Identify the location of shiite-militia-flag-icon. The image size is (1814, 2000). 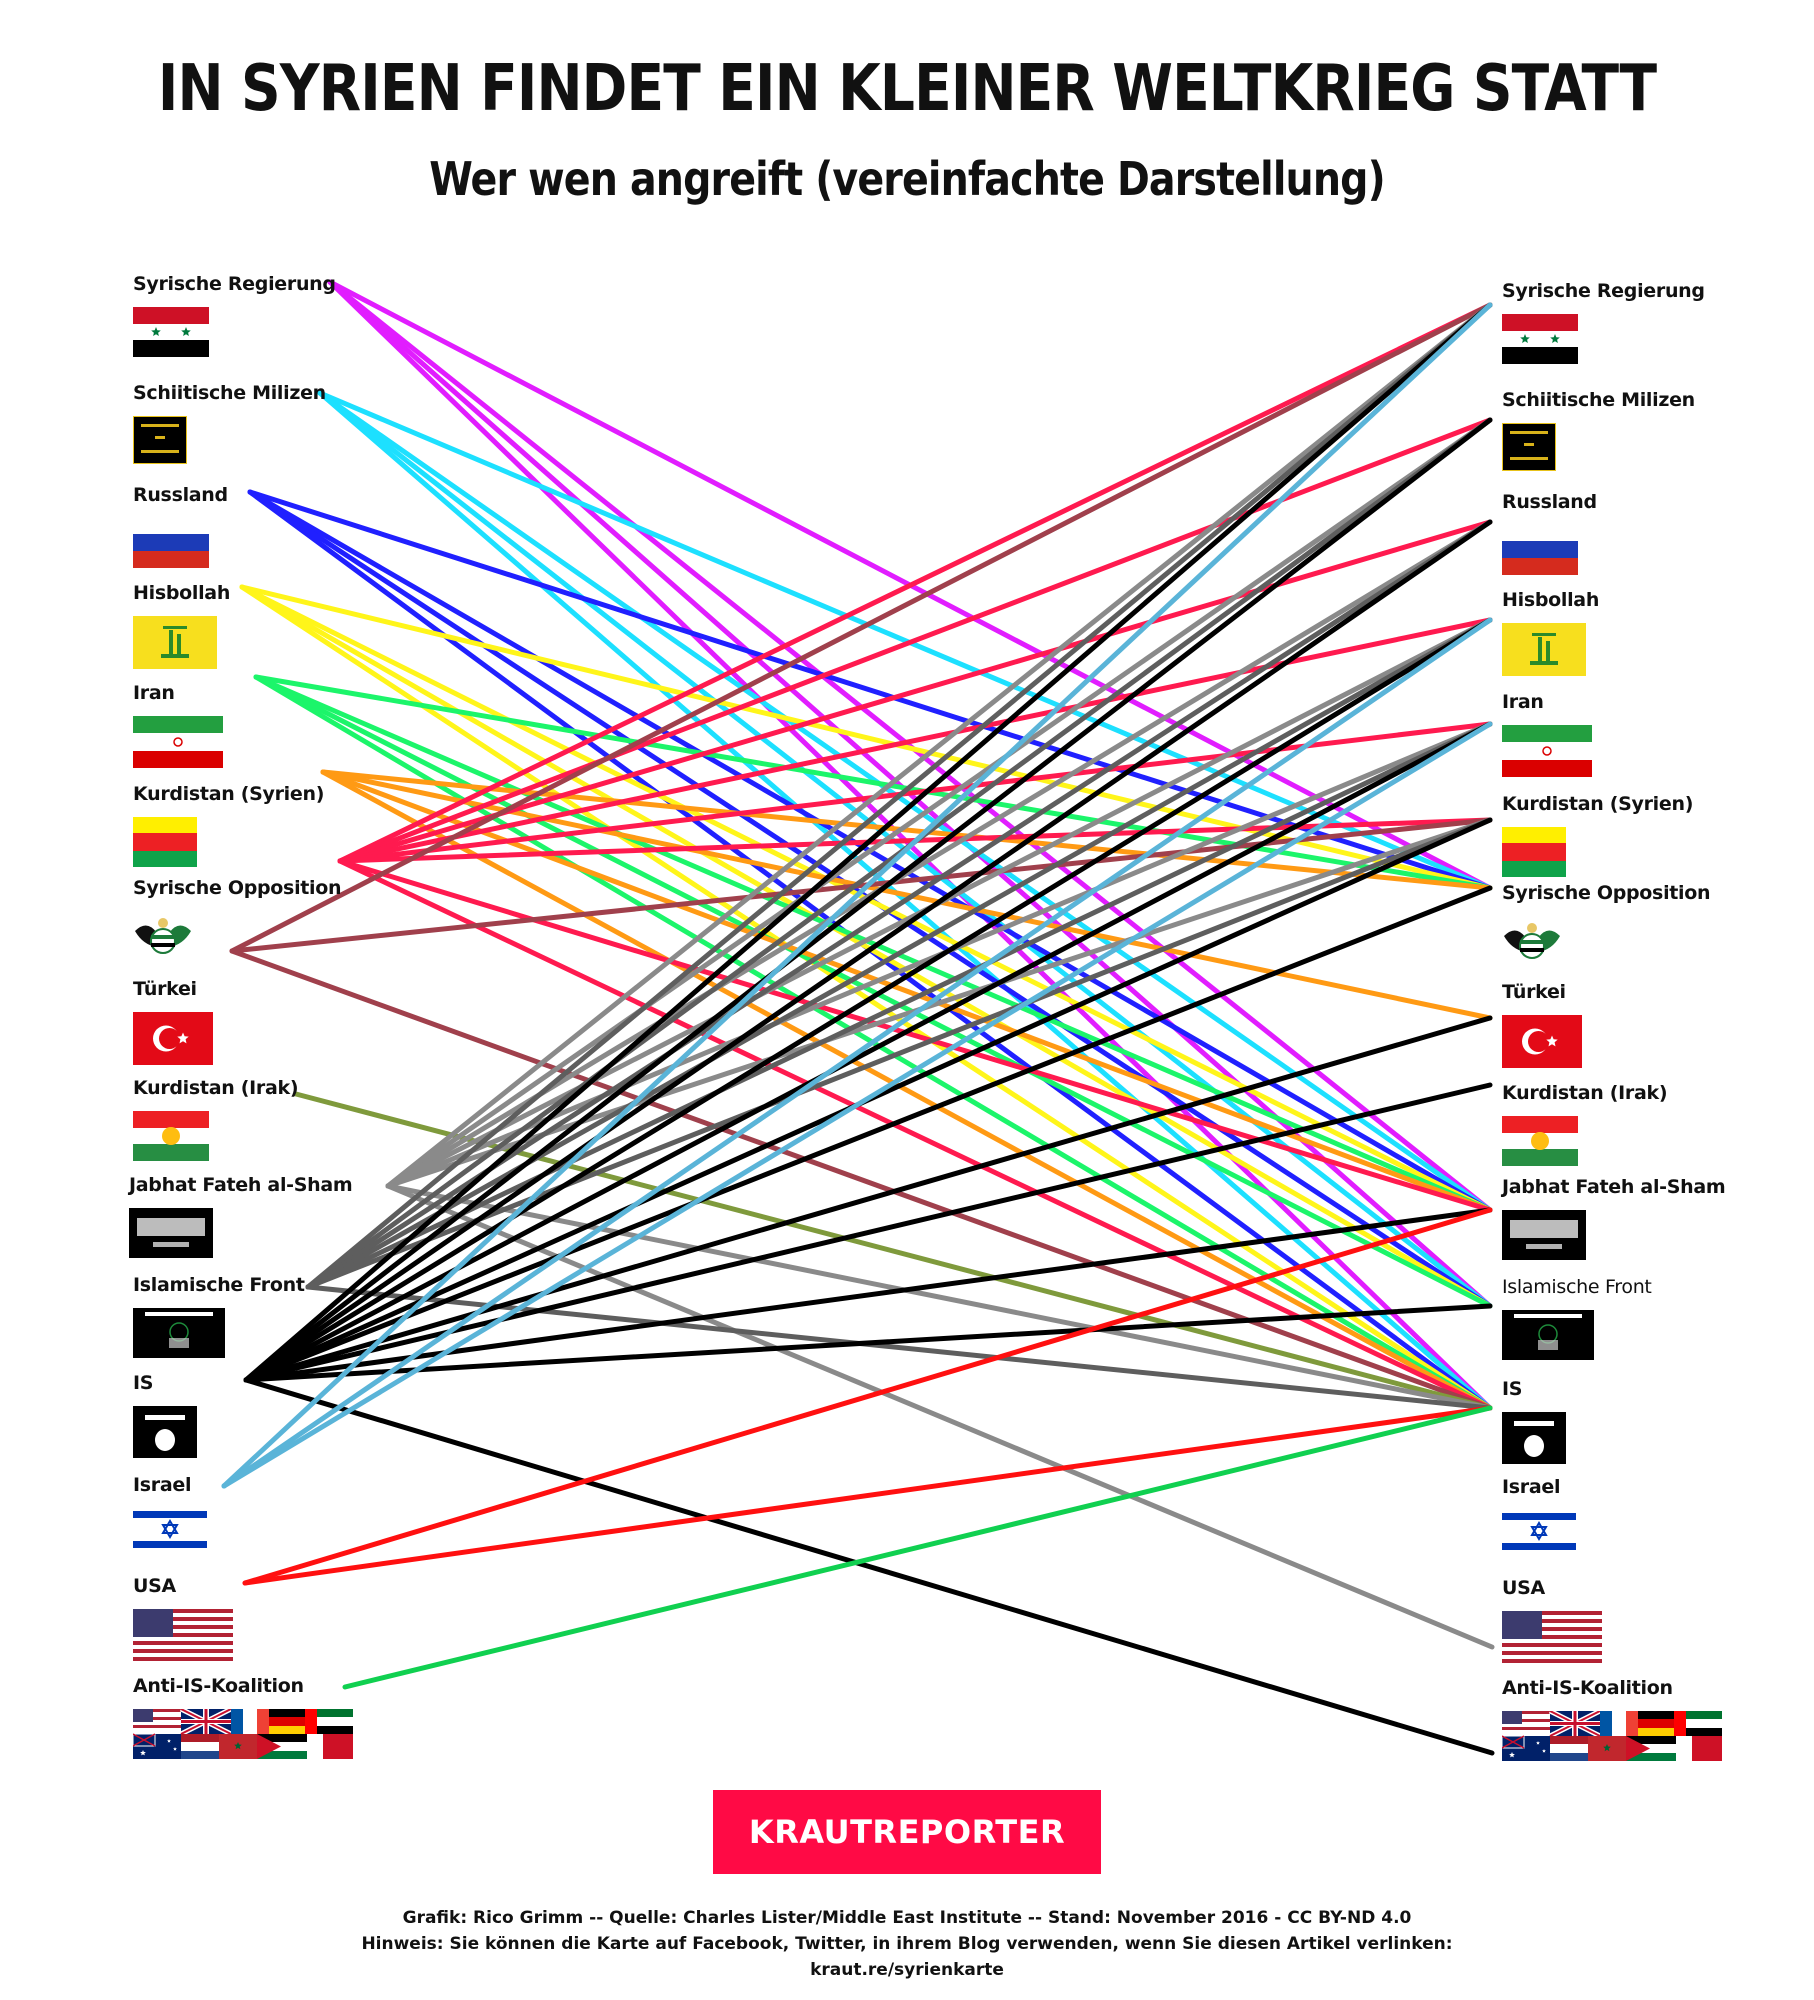
(229, 441).